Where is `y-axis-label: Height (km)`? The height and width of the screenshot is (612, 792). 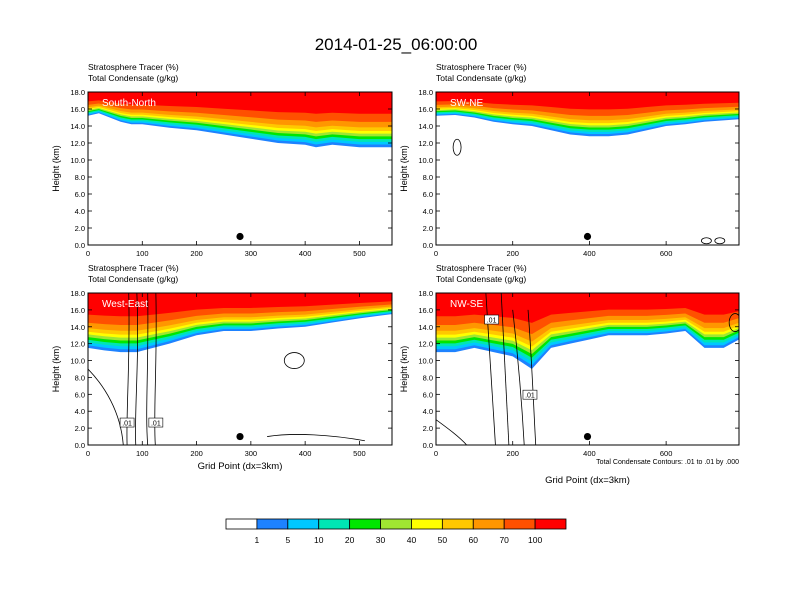
y-axis-label: Height (km) is located at coordinates (56, 168).